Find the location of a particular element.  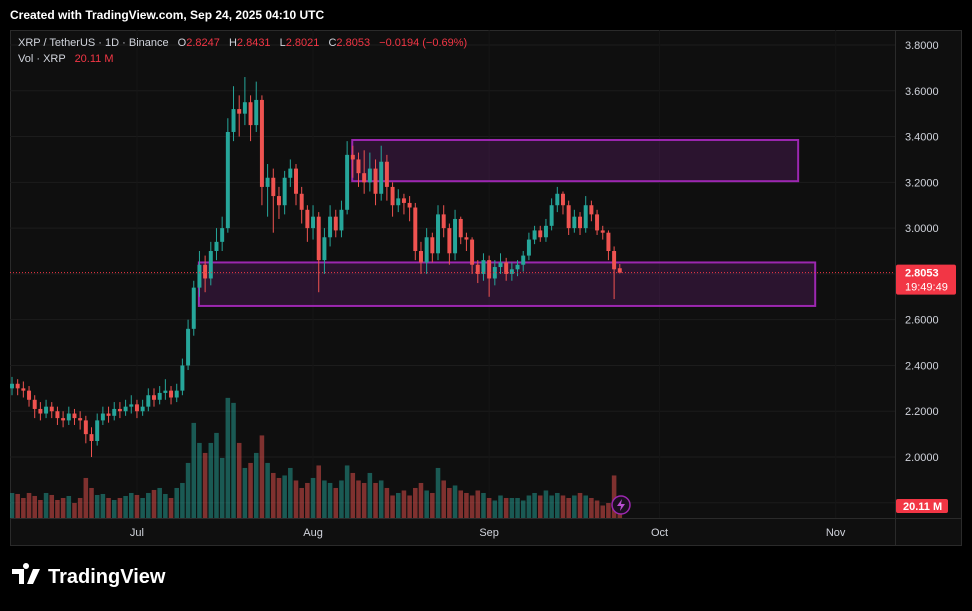

logo: TradingView is located at coordinates (89, 575).